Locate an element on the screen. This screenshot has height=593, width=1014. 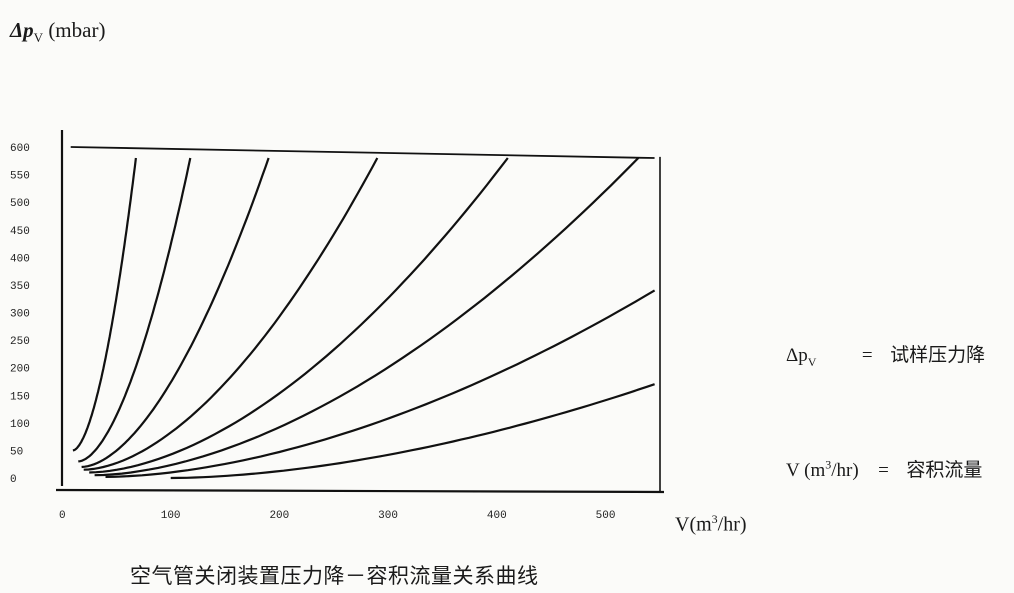
x-tick-label: 300 is located at coordinates (388, 516).